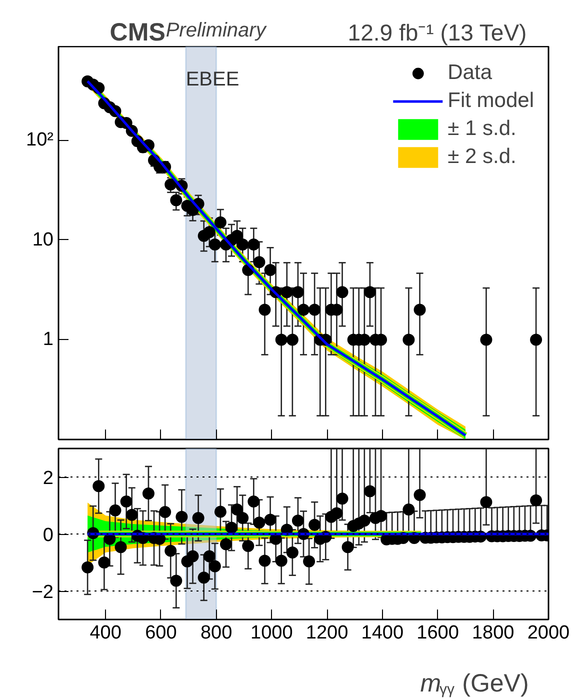 The height and width of the screenshot is (698, 573). What do you see at coordinates (48, 478) in the screenshot?
I see `y-tick-label: 2` at bounding box center [48, 478].